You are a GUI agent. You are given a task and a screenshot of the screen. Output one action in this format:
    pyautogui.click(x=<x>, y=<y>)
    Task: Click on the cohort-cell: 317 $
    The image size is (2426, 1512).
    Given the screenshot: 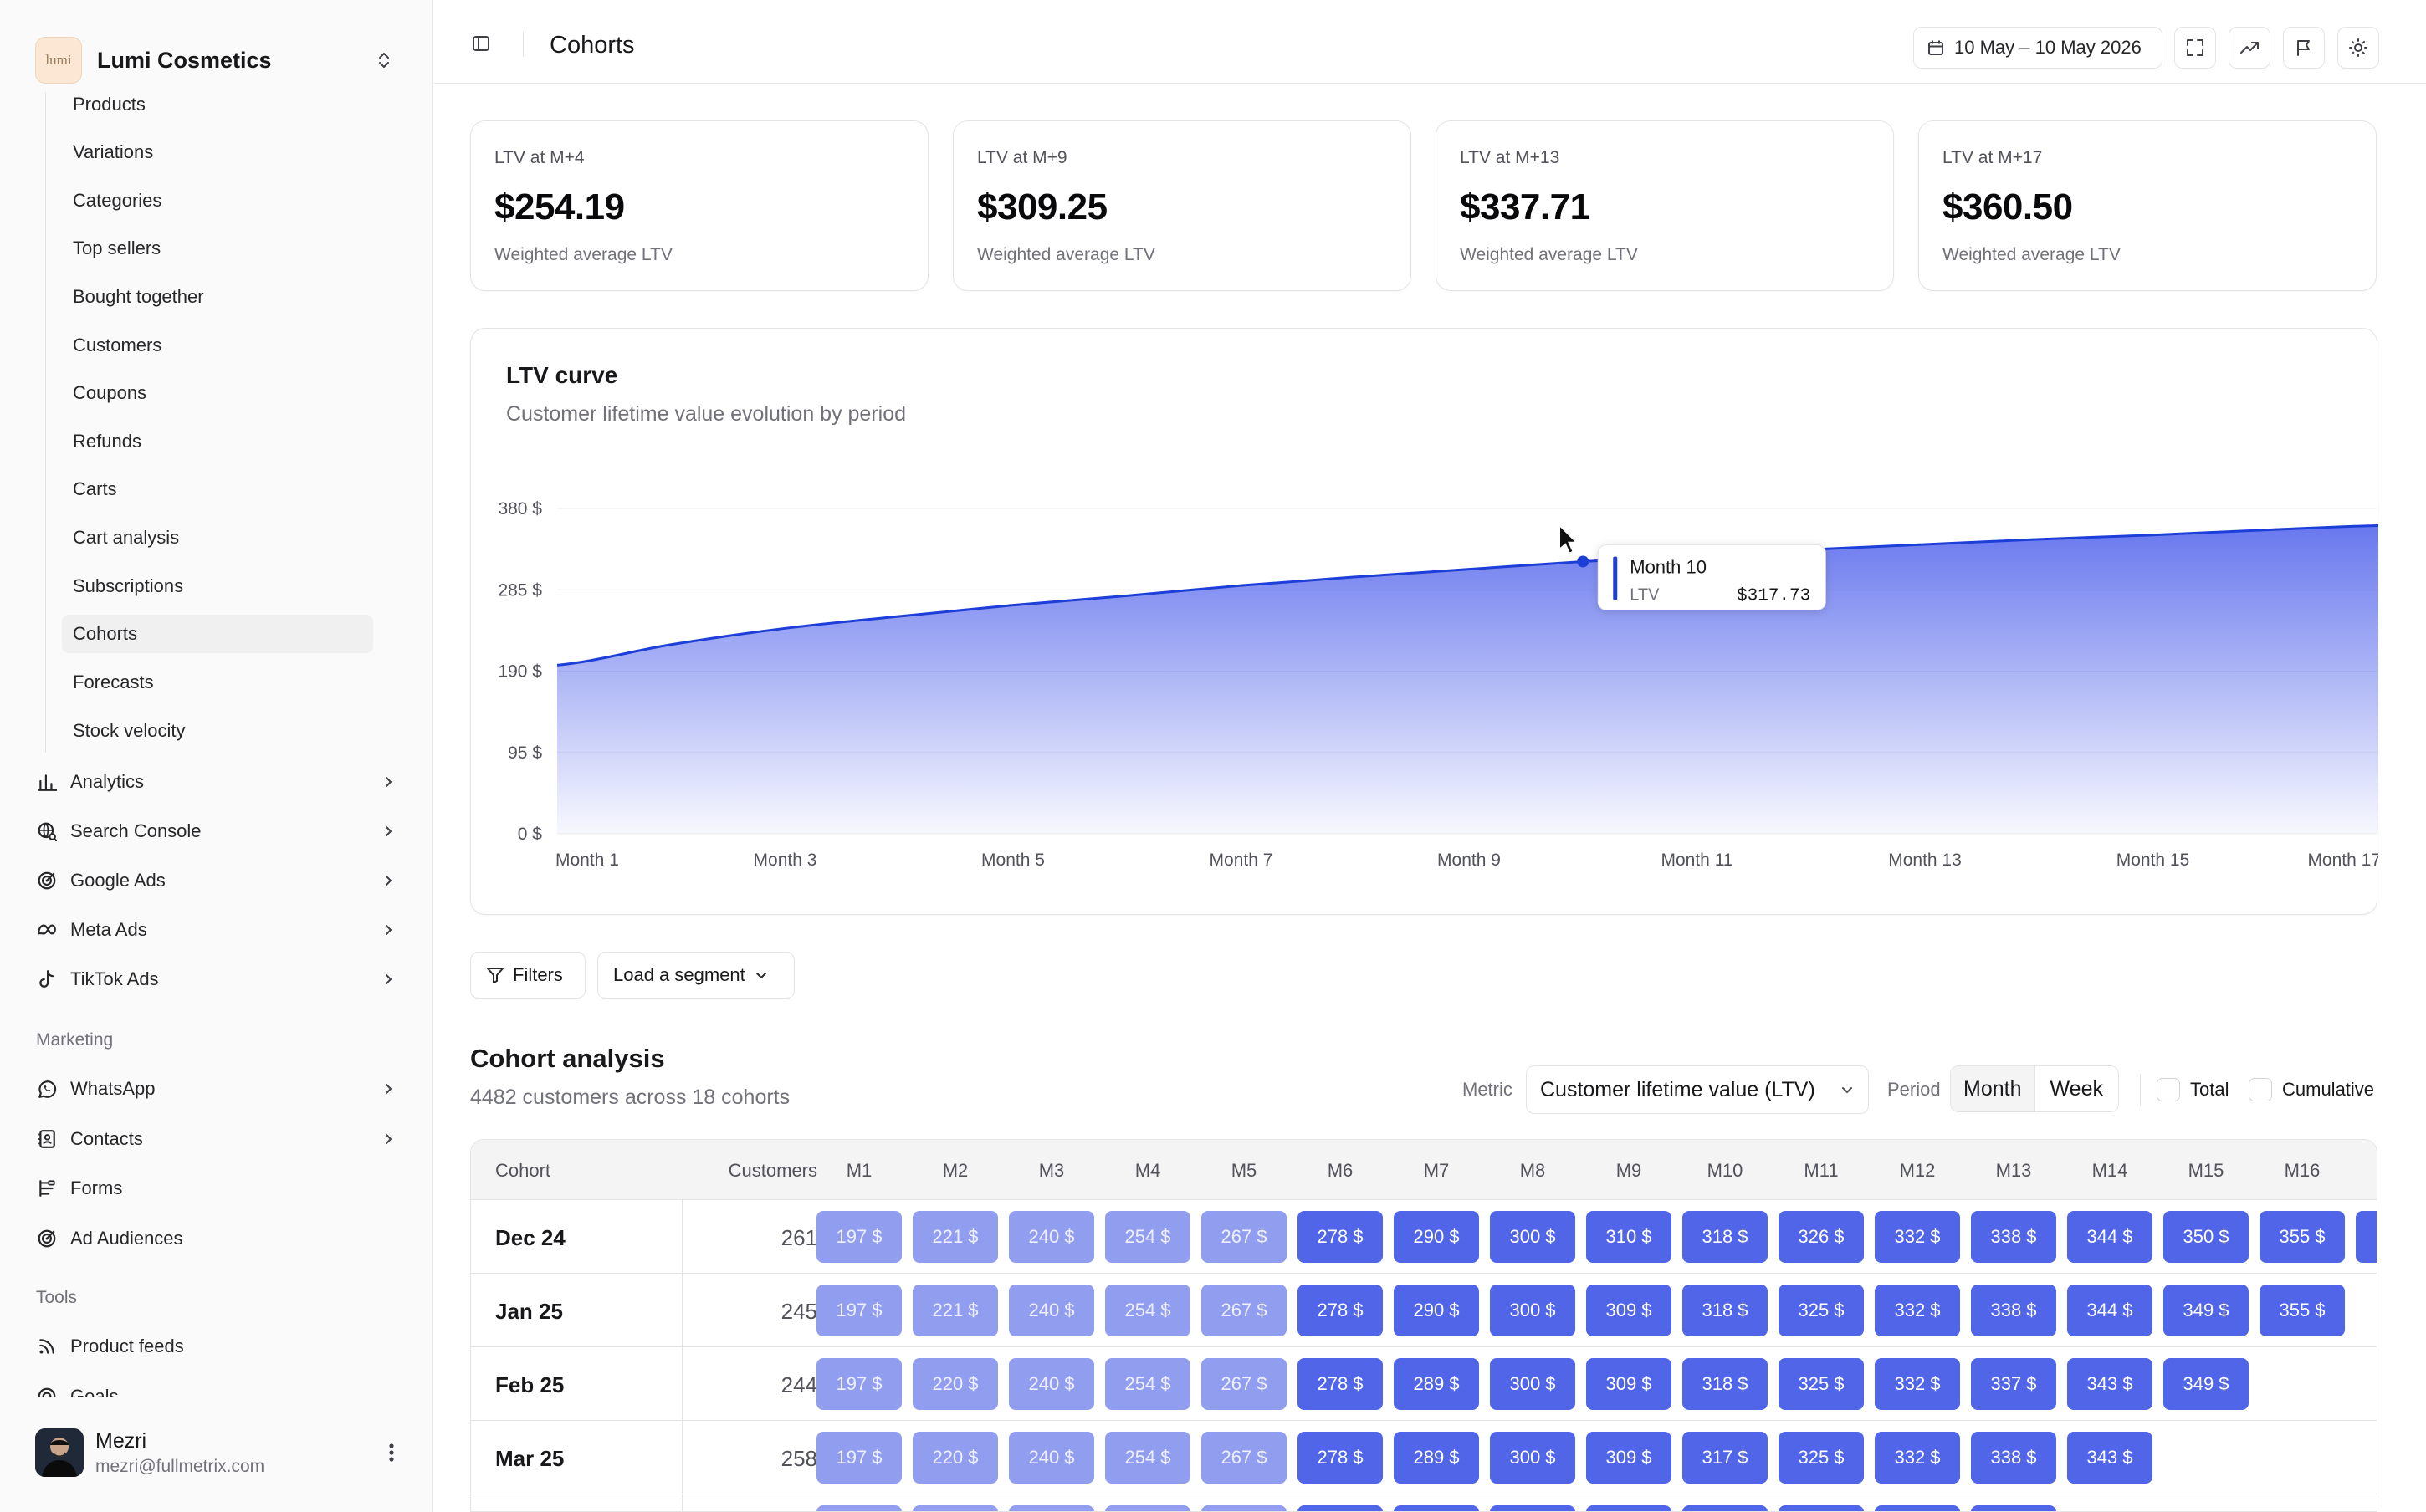 What is the action you would take?
    pyautogui.click(x=1725, y=1458)
    